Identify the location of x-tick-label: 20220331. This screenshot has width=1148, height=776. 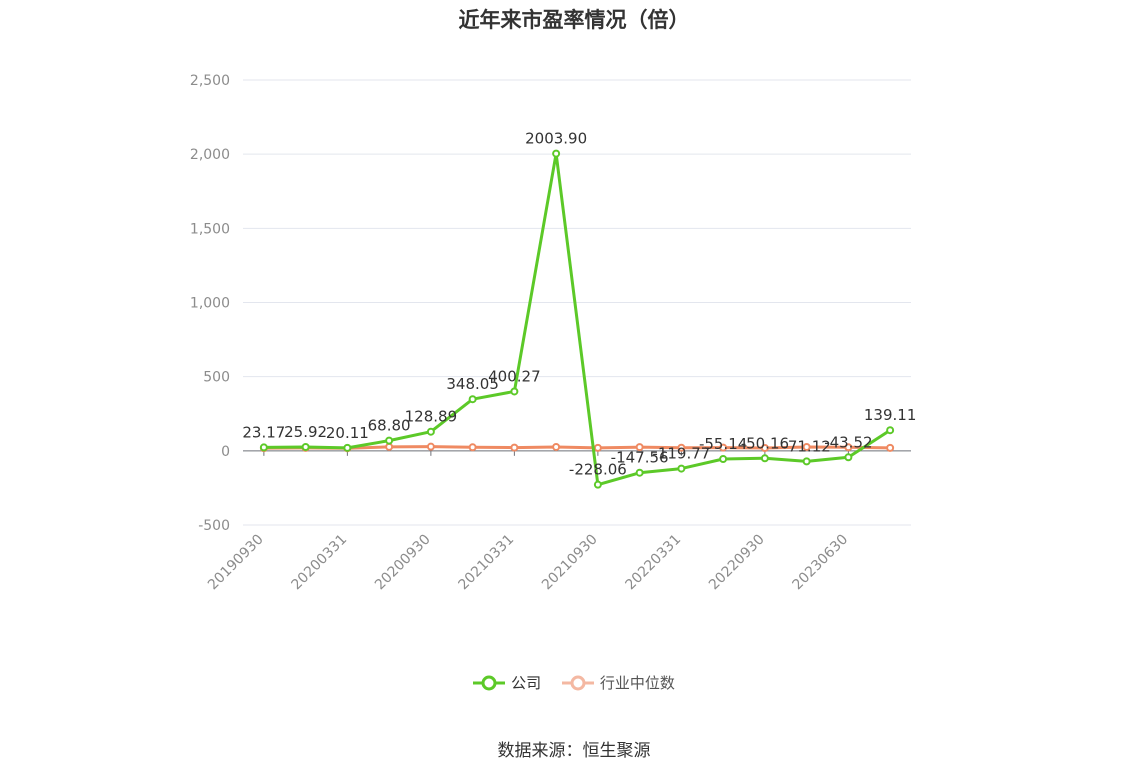
(653, 563).